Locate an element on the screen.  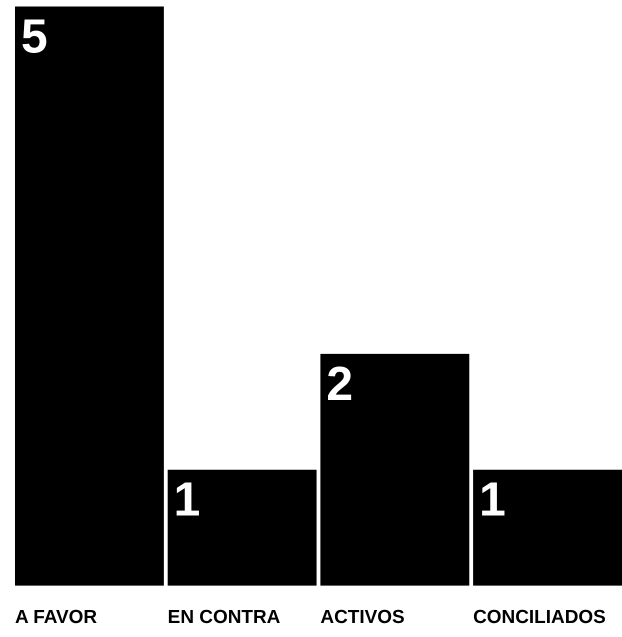
data-label: 2 is located at coordinates (340, 384).